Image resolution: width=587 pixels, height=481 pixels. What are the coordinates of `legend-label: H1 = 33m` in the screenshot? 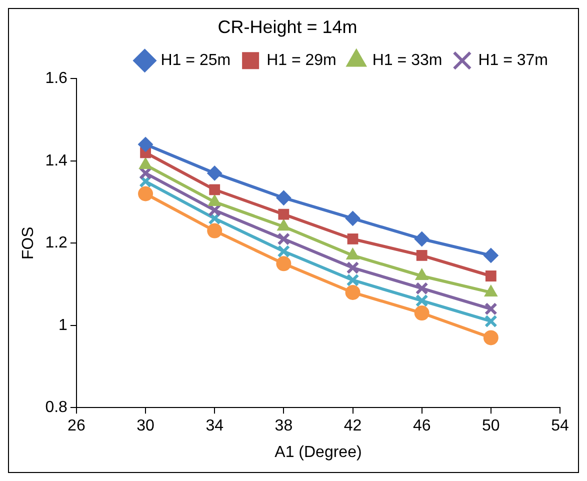 It's located at (407, 61).